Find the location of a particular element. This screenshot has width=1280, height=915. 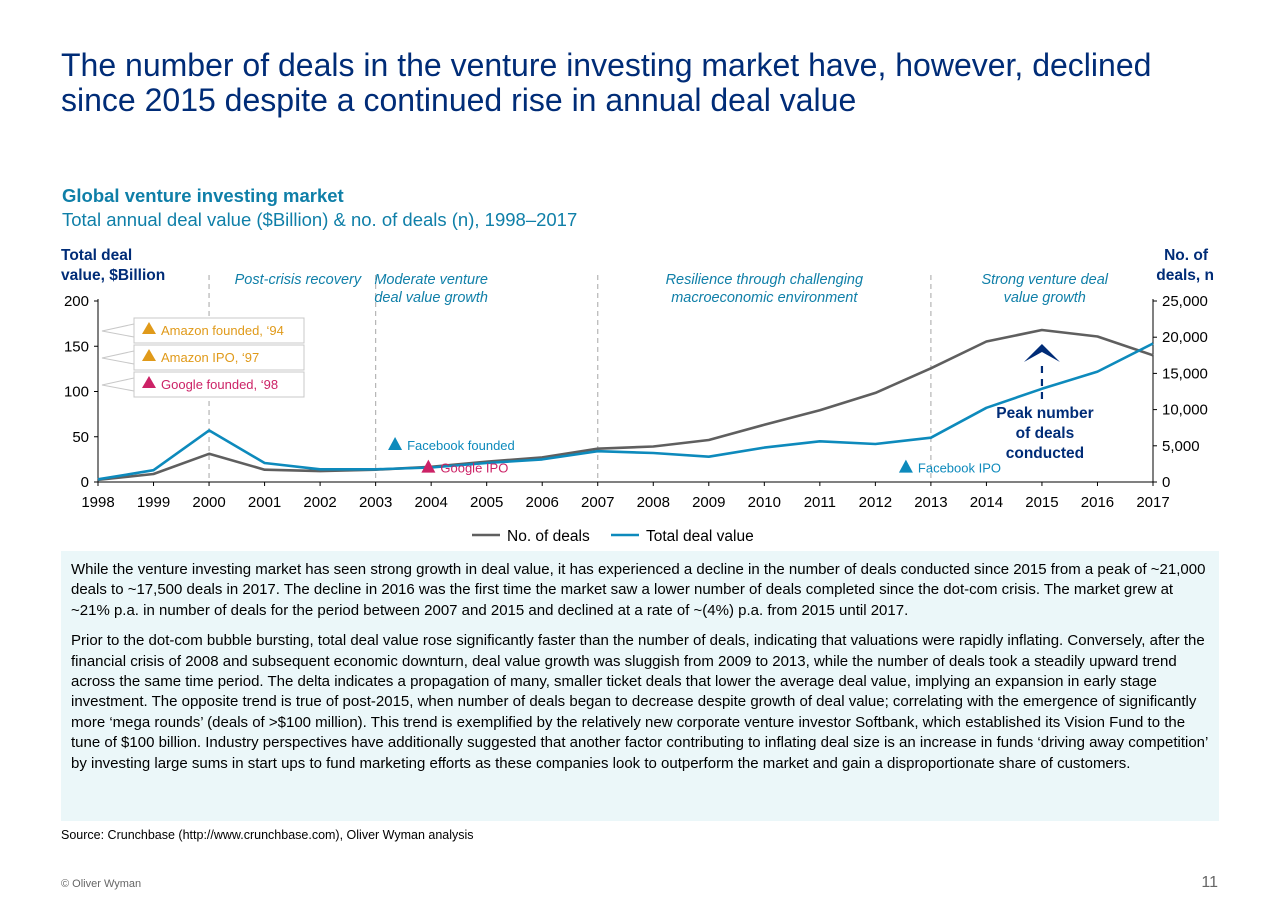

y-left-tick-label: 200 is located at coordinates (76, 301).